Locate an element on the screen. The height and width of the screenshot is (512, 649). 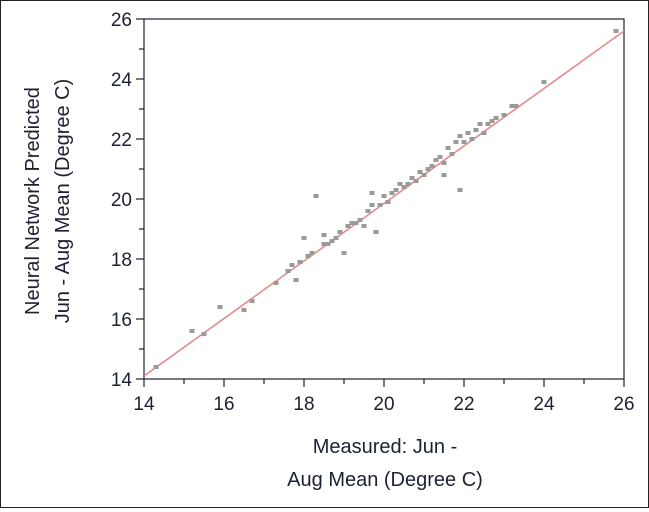
y-tick-label: 22 is located at coordinates (121, 140).